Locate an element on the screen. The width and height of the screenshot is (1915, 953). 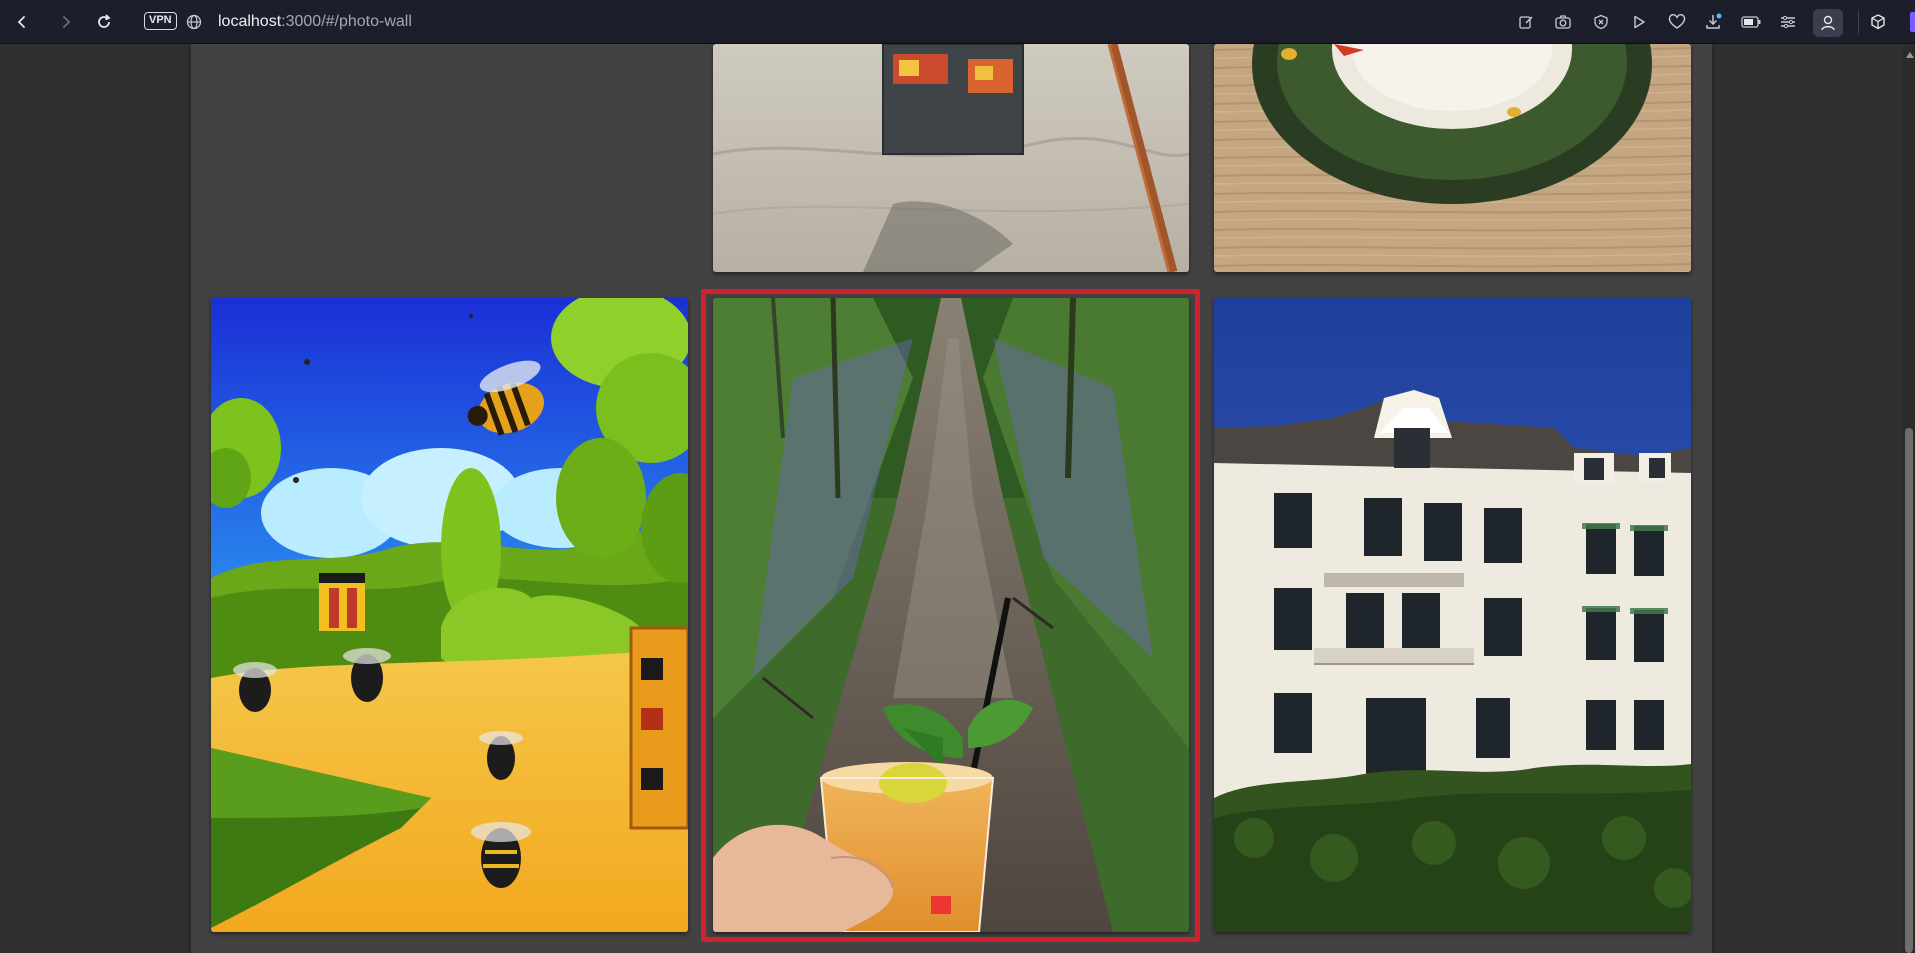
photo-top-middle is located at coordinates (951, 158).